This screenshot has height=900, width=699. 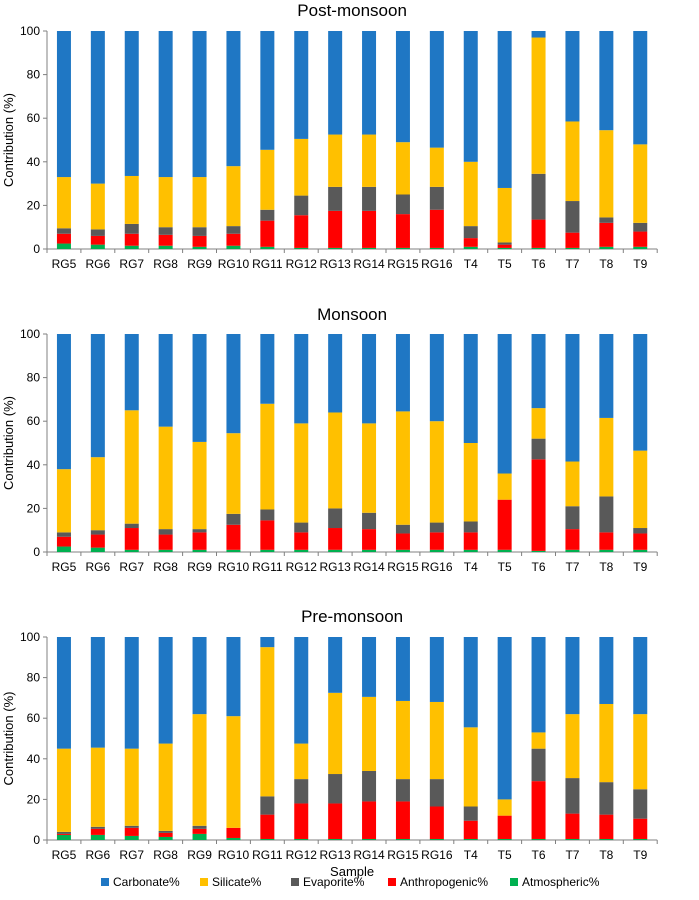 I want to click on bar-rg7-silicate, so click(x=131, y=787).